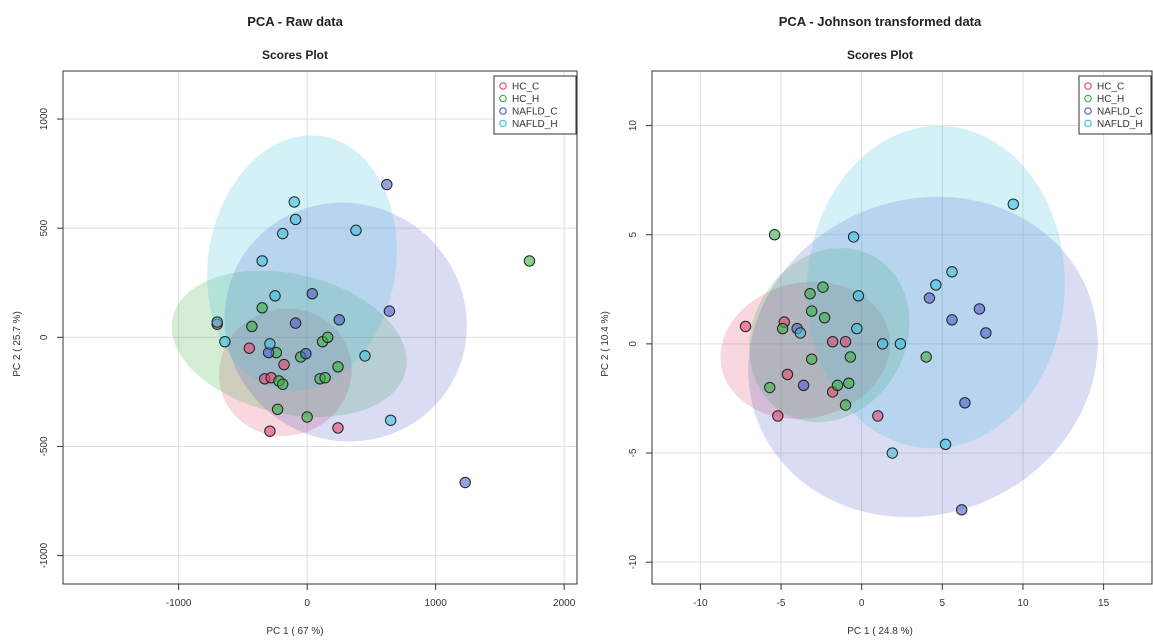 This screenshot has width=1153, height=643. What do you see at coordinates (1110, 87) in the screenshot?
I see `legend-label: HC_C` at bounding box center [1110, 87].